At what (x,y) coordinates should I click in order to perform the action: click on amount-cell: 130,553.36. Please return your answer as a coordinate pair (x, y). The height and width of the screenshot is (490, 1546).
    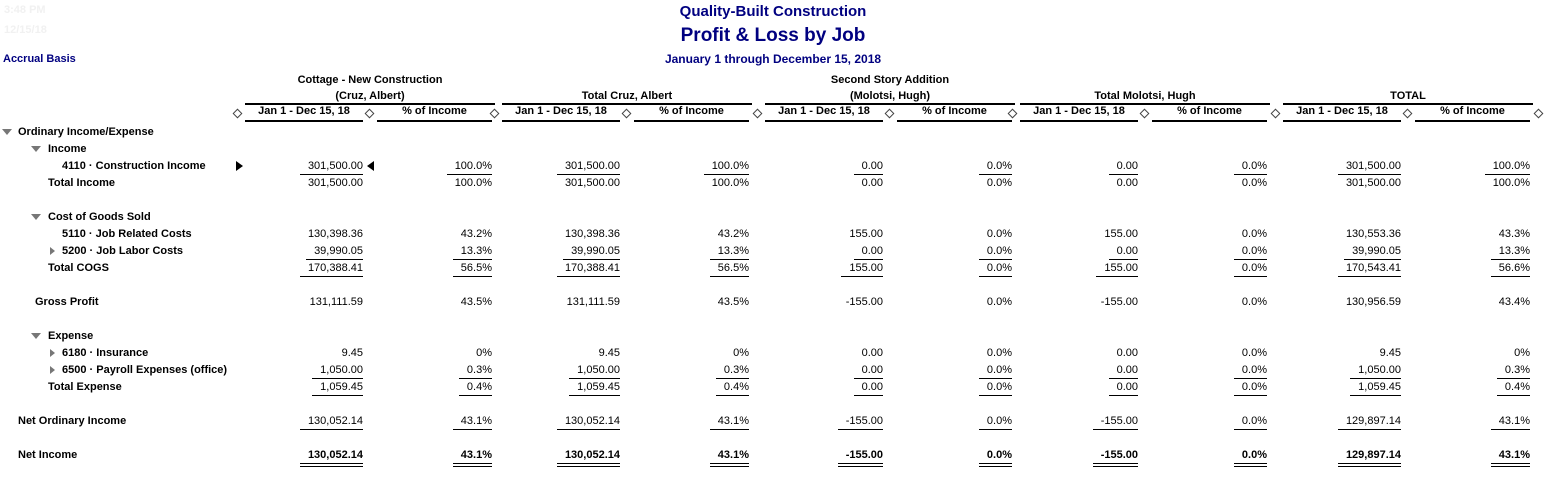
    Looking at the image, I should click on (1342, 234).